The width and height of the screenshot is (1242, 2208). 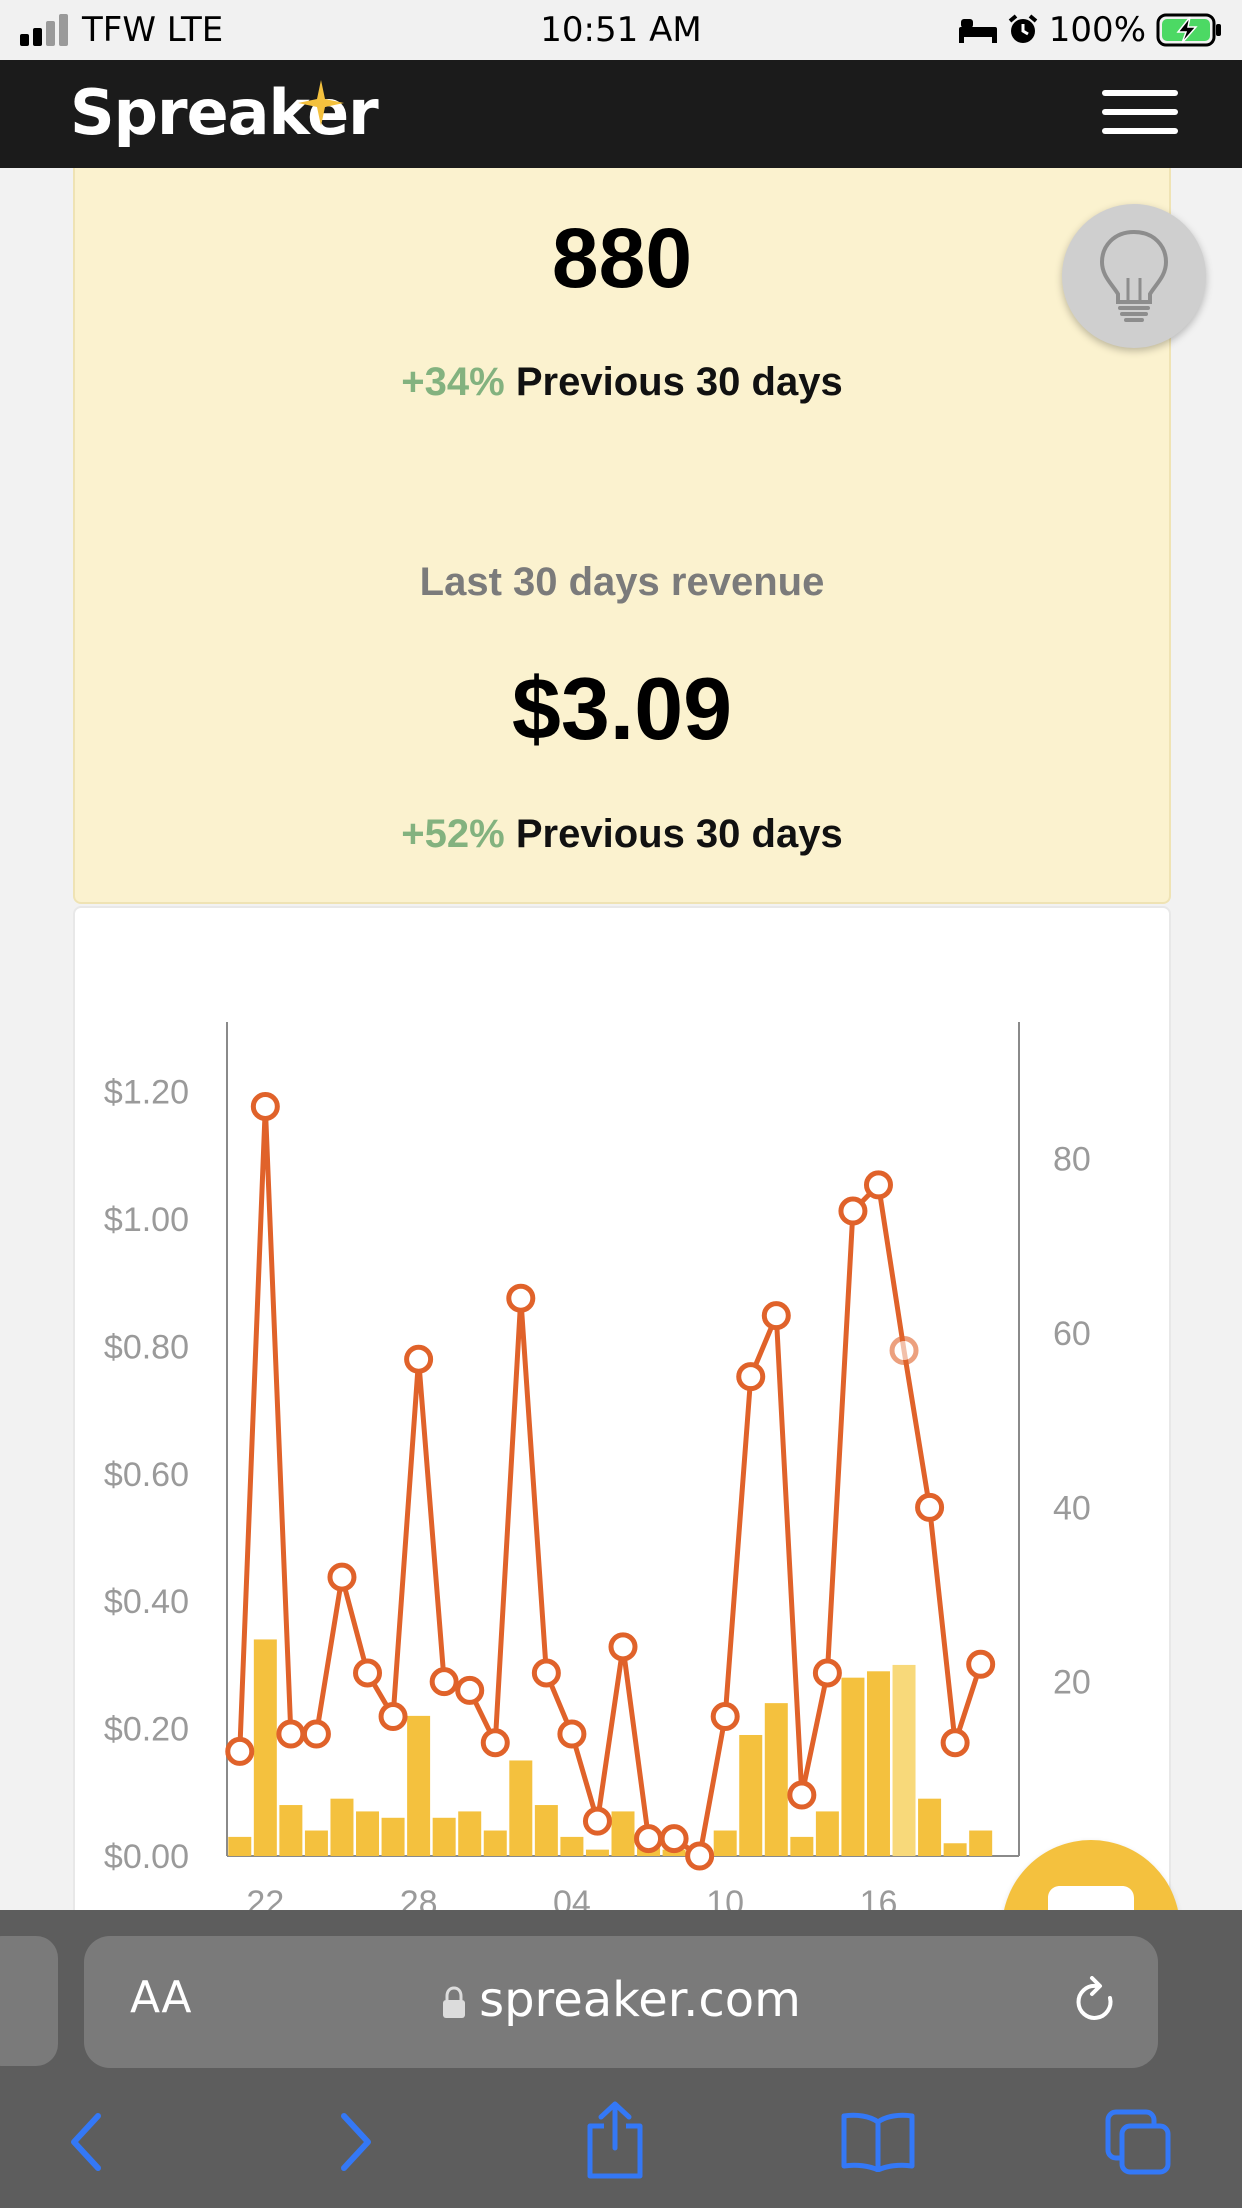 I want to click on chat-icon, so click(x=1091, y=1898).